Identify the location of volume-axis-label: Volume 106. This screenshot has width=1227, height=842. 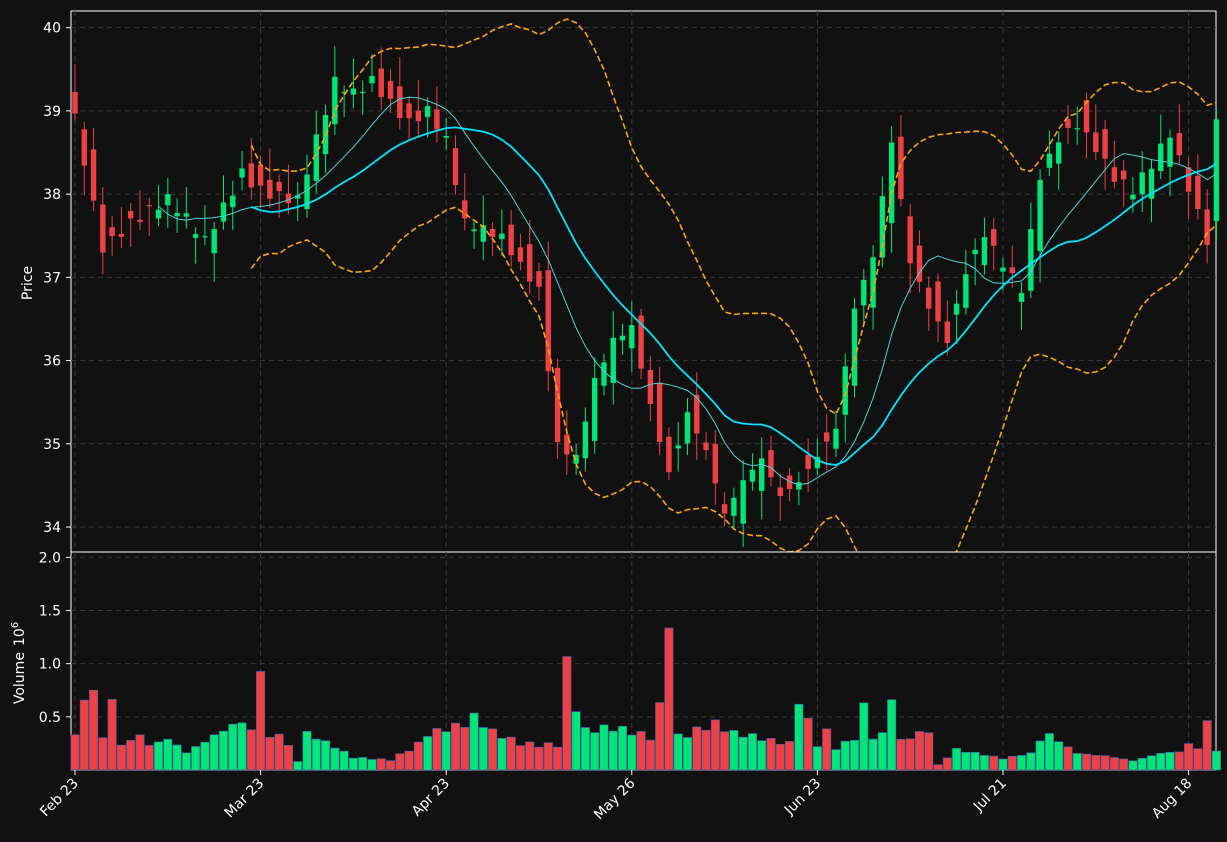
(19, 663).